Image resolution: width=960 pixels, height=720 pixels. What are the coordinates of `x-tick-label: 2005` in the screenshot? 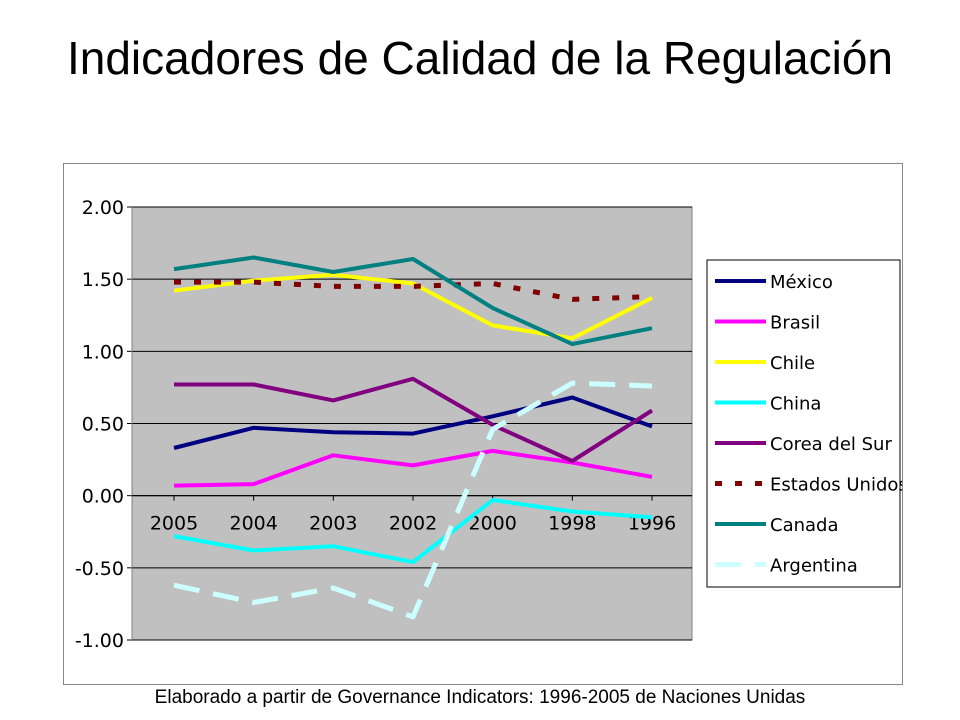 It's located at (174, 524).